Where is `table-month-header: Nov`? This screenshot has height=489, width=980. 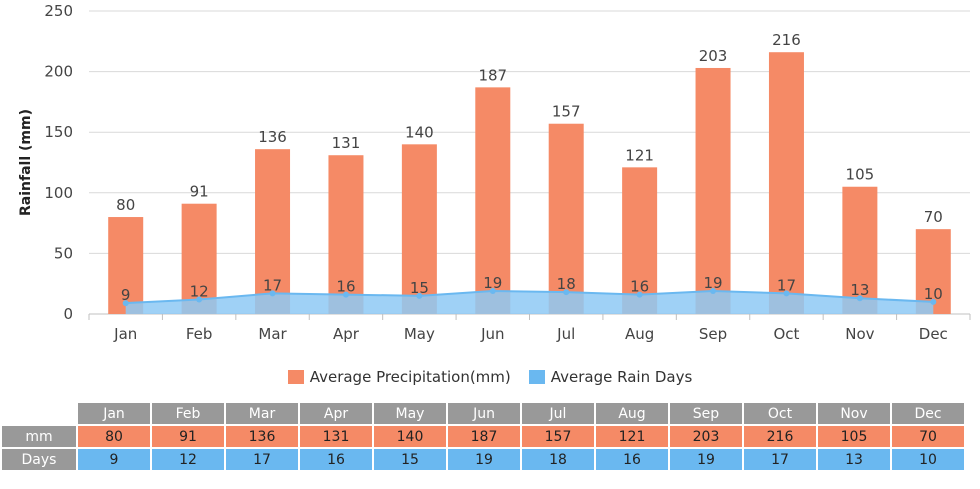
table-month-header: Nov is located at coordinates (854, 413).